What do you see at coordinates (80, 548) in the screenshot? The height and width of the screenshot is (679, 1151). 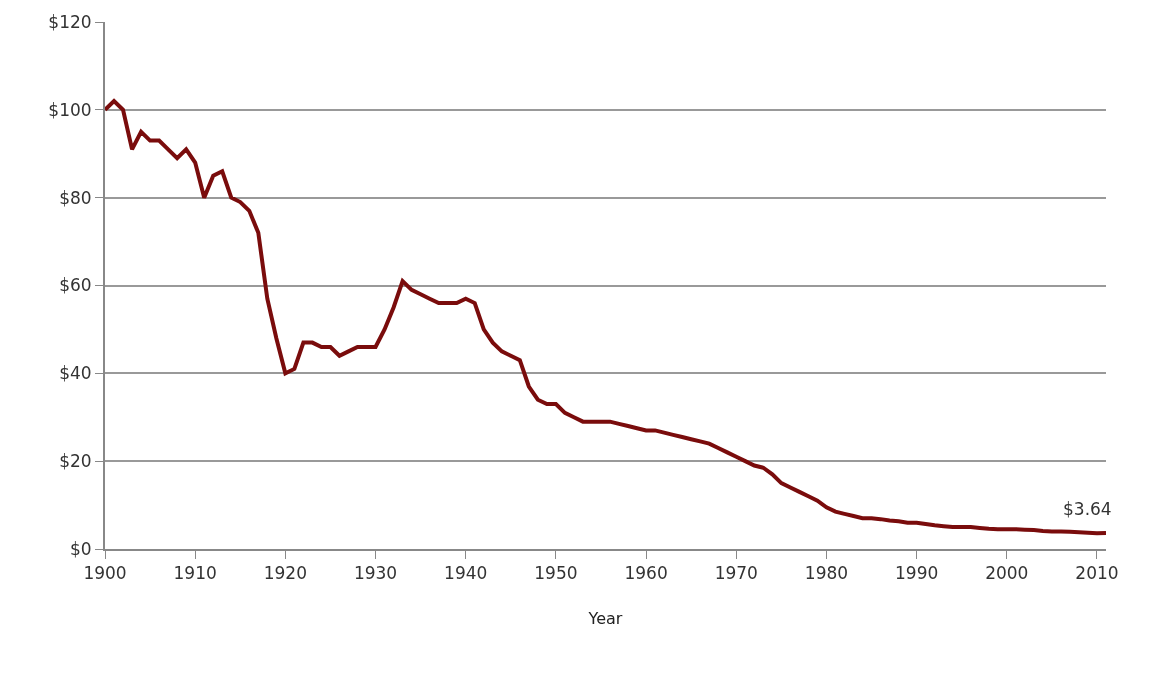 I see `y-tick-label: $0` at bounding box center [80, 548].